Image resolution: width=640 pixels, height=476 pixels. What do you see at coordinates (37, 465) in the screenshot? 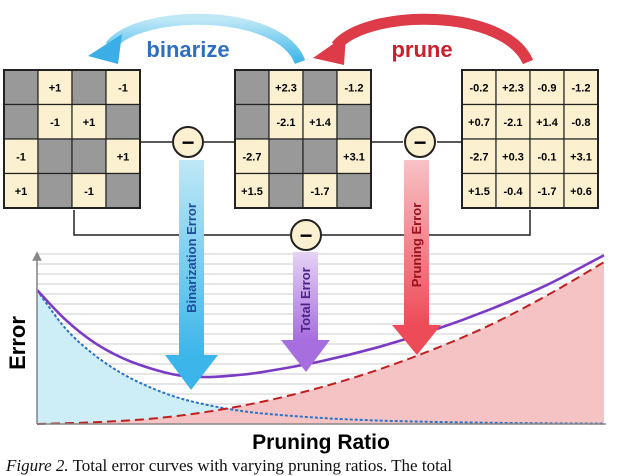
I see `figure-label: Figure 2.` at bounding box center [37, 465].